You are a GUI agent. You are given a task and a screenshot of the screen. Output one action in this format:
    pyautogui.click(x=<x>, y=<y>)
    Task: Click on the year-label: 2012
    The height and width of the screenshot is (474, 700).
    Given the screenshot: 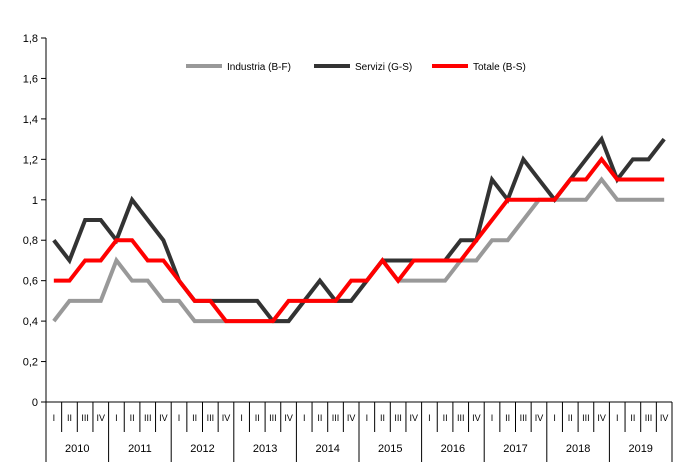 What is the action you would take?
    pyautogui.click(x=202, y=449)
    